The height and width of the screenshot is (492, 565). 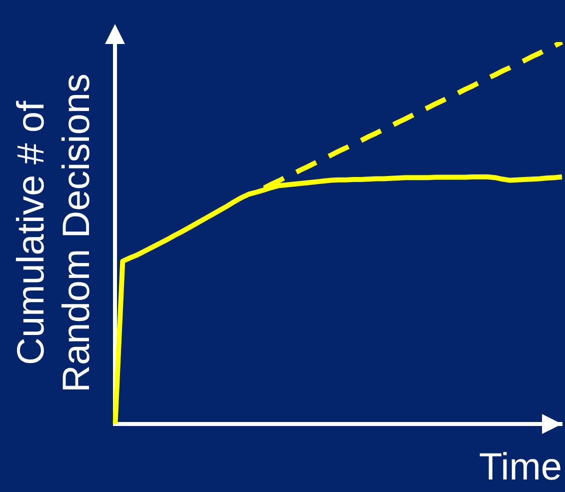 I want to click on y-axis-title: Cumulative # of Random Decisions, so click(x=54, y=233).